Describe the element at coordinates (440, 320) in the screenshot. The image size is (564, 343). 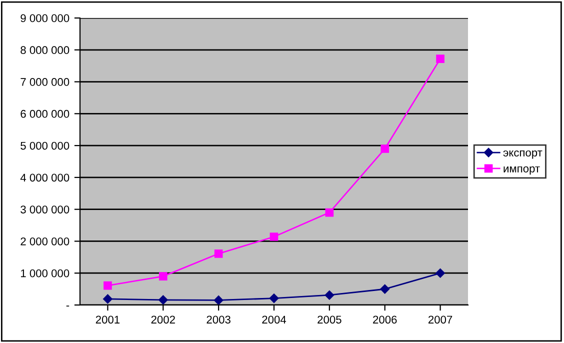
I see `x-tick-label: 2007` at that location.